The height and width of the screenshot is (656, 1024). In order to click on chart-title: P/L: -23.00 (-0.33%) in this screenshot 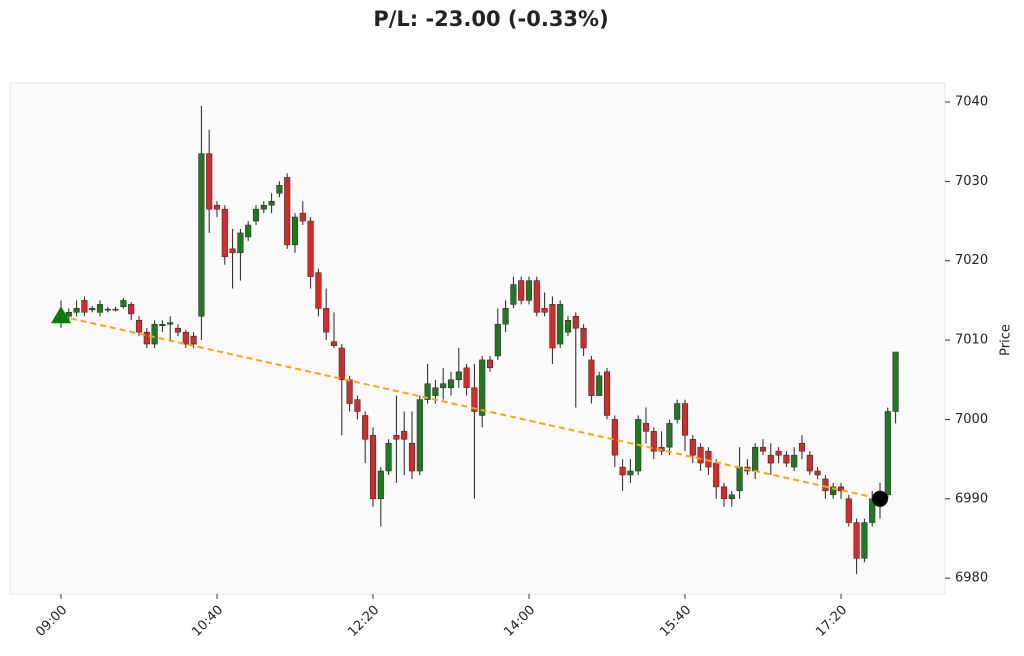, I will do `click(490, 19)`.